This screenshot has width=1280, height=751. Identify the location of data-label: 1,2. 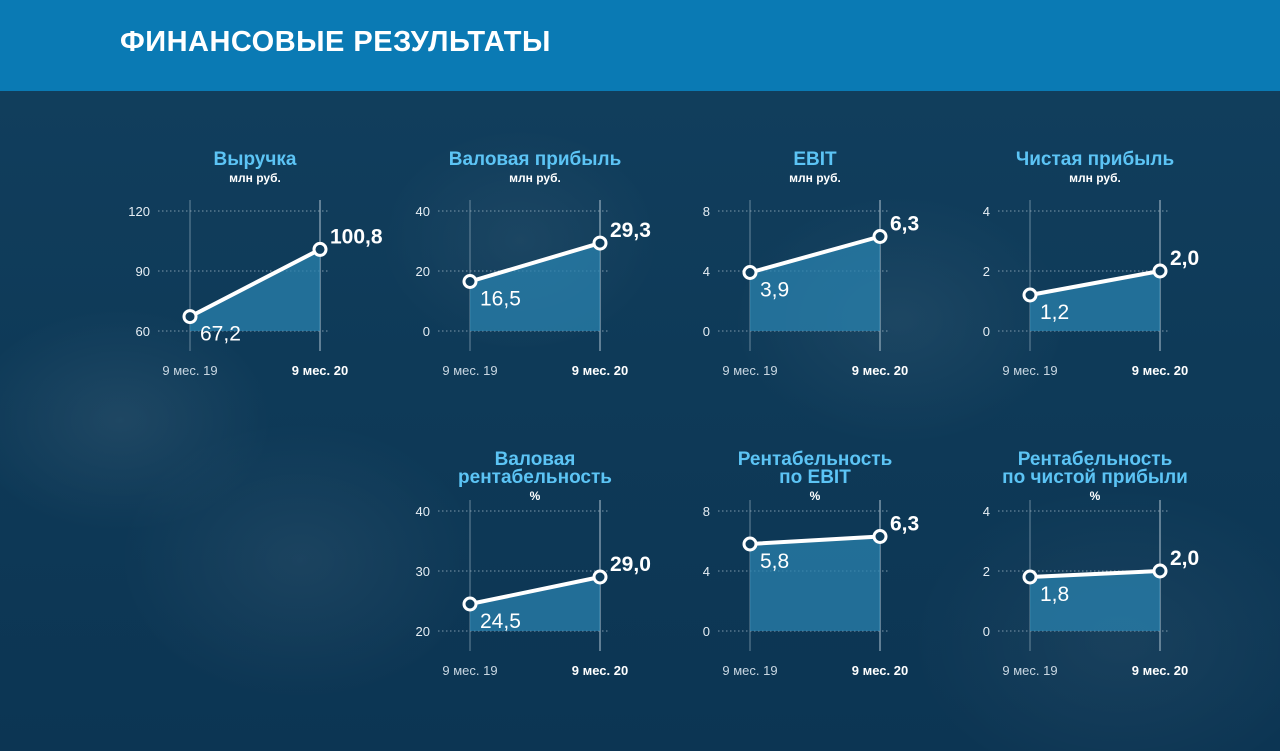
(1054, 312).